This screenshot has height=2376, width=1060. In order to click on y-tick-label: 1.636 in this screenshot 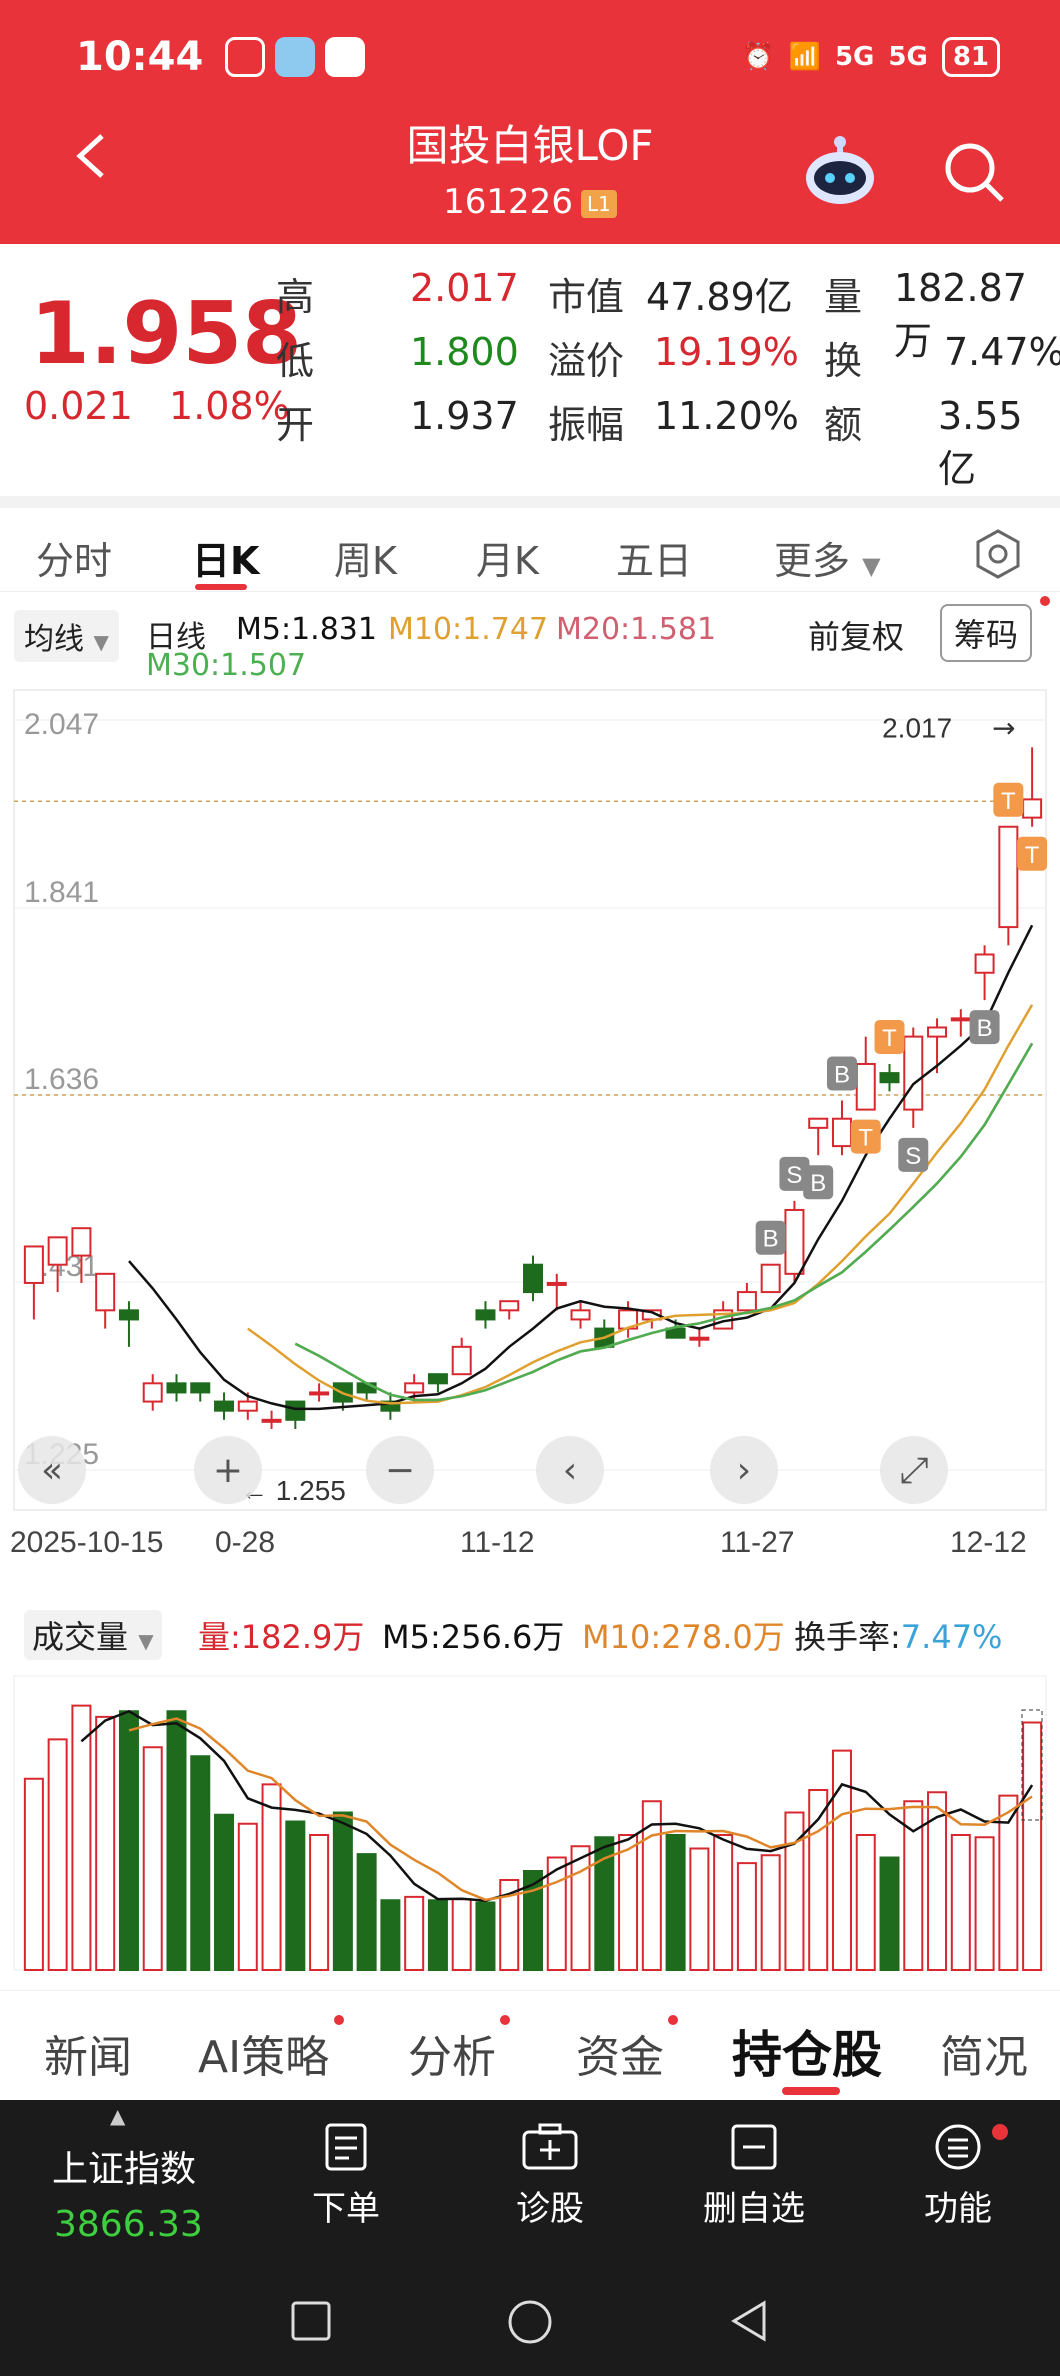, I will do `click(61, 1079)`.